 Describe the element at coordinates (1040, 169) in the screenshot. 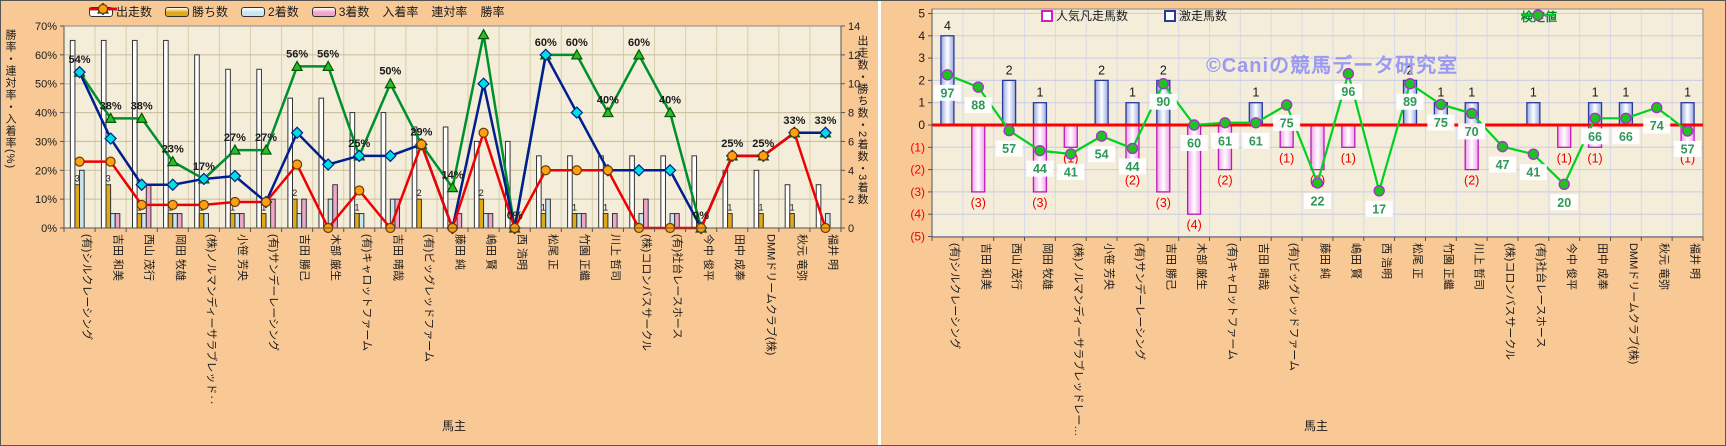

I see `test-value-label: 44` at that location.